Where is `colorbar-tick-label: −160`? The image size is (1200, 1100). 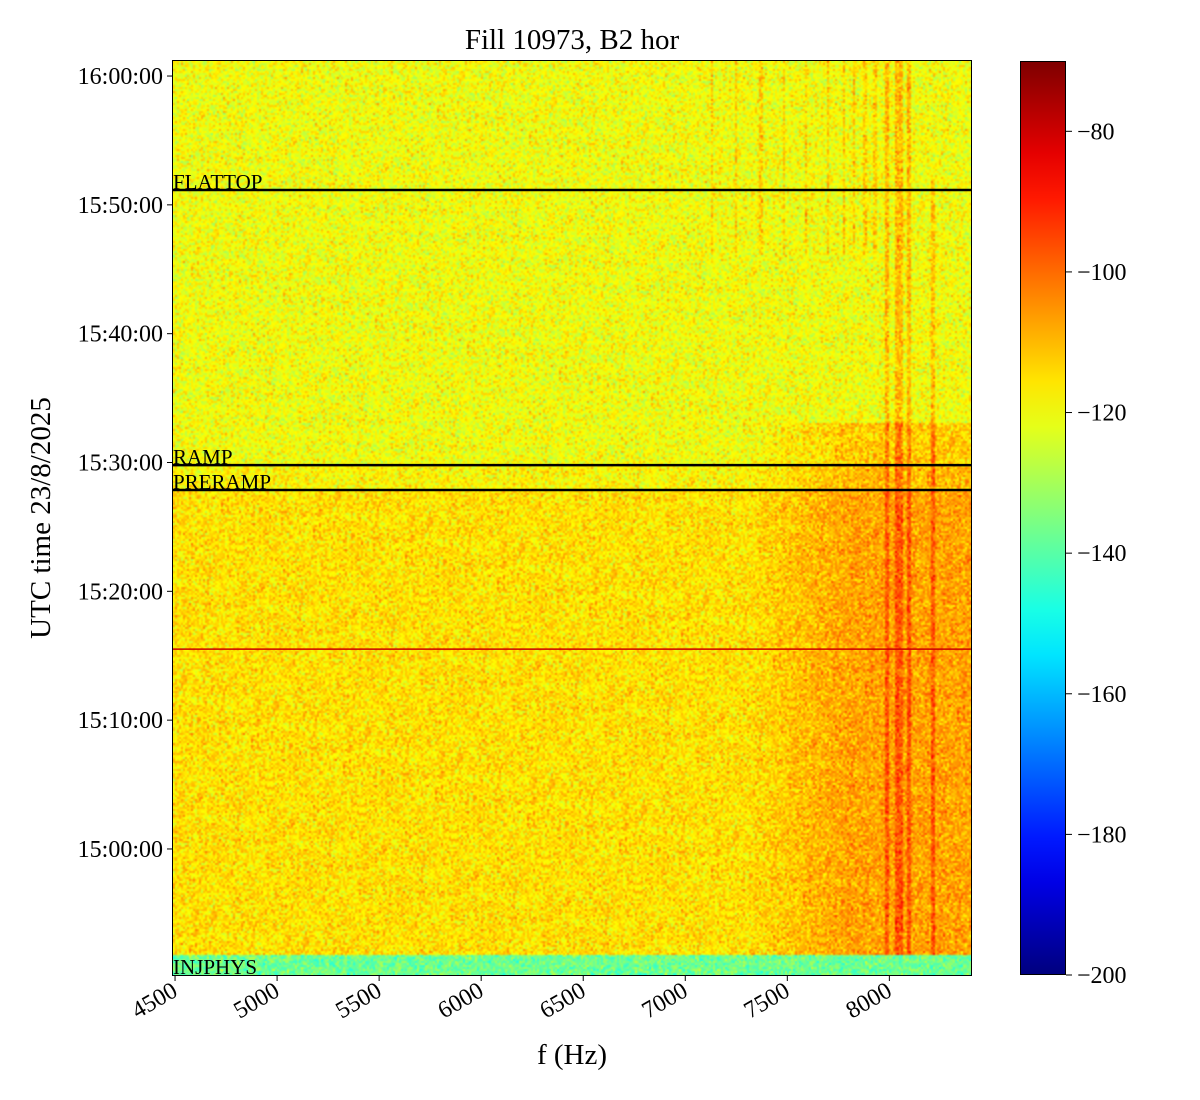 colorbar-tick-label: −160 is located at coordinates (1102, 695).